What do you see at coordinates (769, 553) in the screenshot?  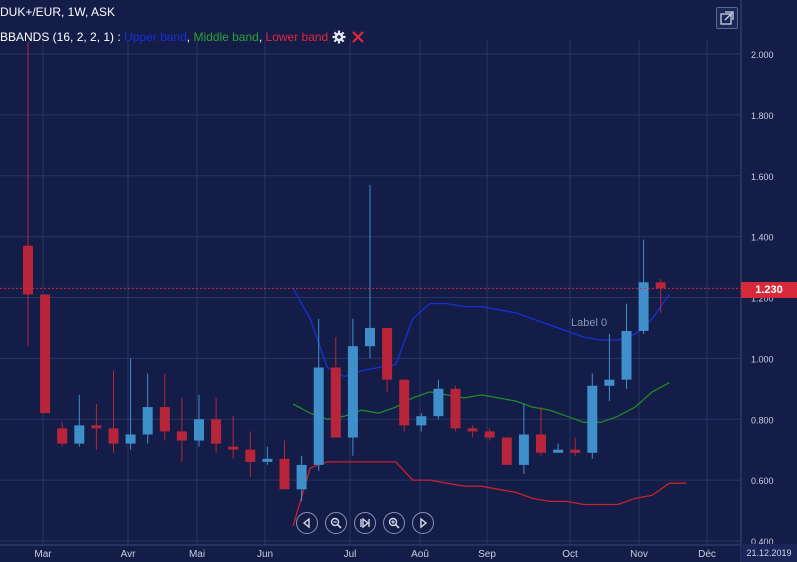 I see `current-date-label: 21.12.2019` at bounding box center [769, 553].